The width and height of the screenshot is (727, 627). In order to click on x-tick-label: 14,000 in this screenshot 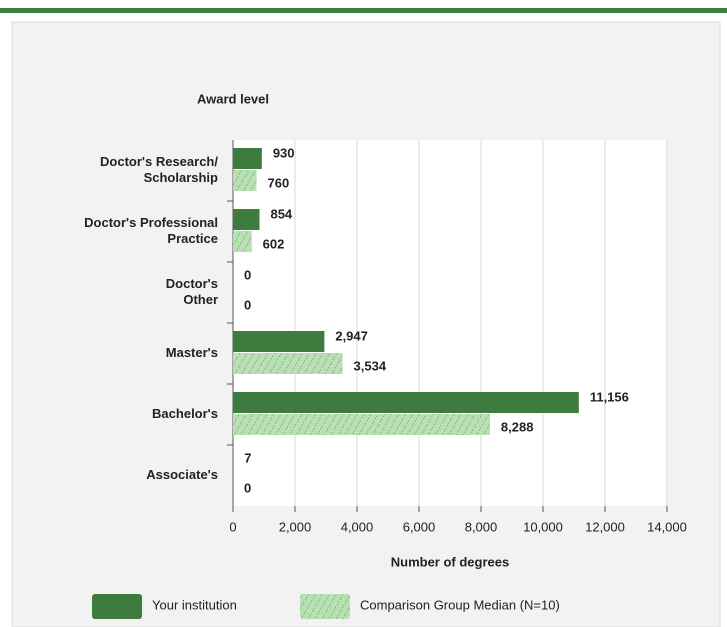, I will do `click(667, 526)`.